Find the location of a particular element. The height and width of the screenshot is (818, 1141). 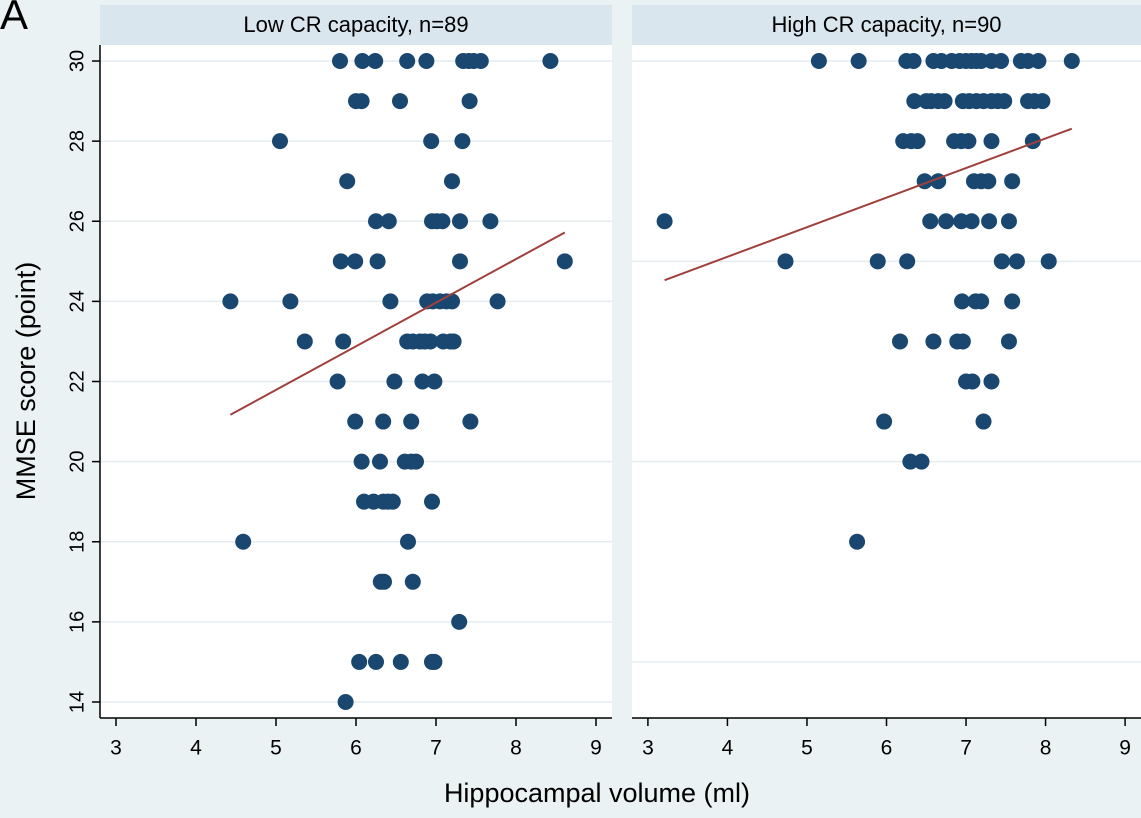

panel-title: High CR capacity, n=90 is located at coordinates (886, 24).